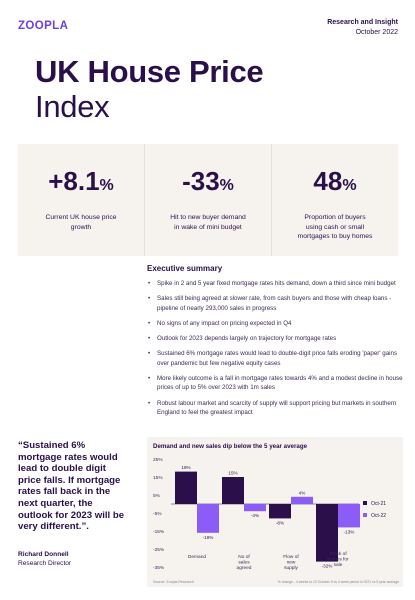 The width and height of the screenshot is (415, 600). Describe the element at coordinates (291, 563) in the screenshot. I see `category-label: new` at that location.